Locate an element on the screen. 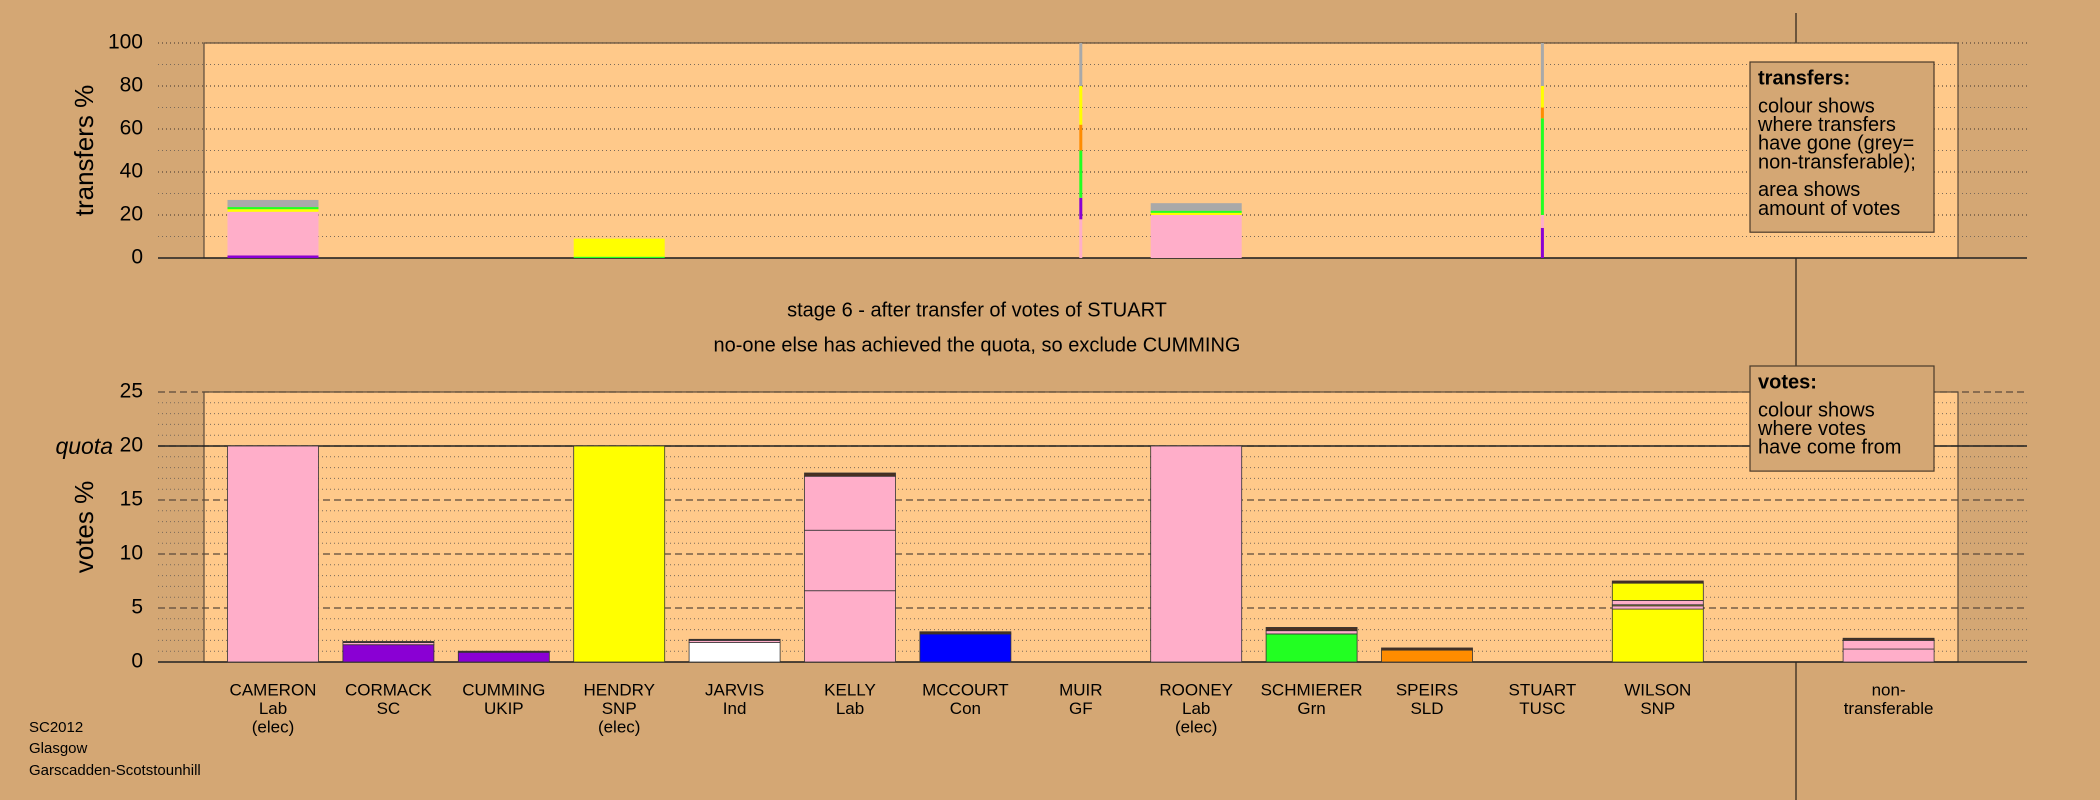 This screenshot has width=2100, height=800. x-tick-label: UKIP is located at coordinates (504, 708).